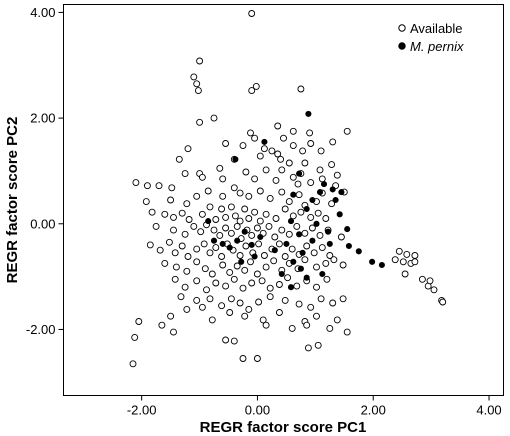 The width and height of the screenshot is (510, 436). I want to click on x-tick-label: -2.00, so click(142, 410).